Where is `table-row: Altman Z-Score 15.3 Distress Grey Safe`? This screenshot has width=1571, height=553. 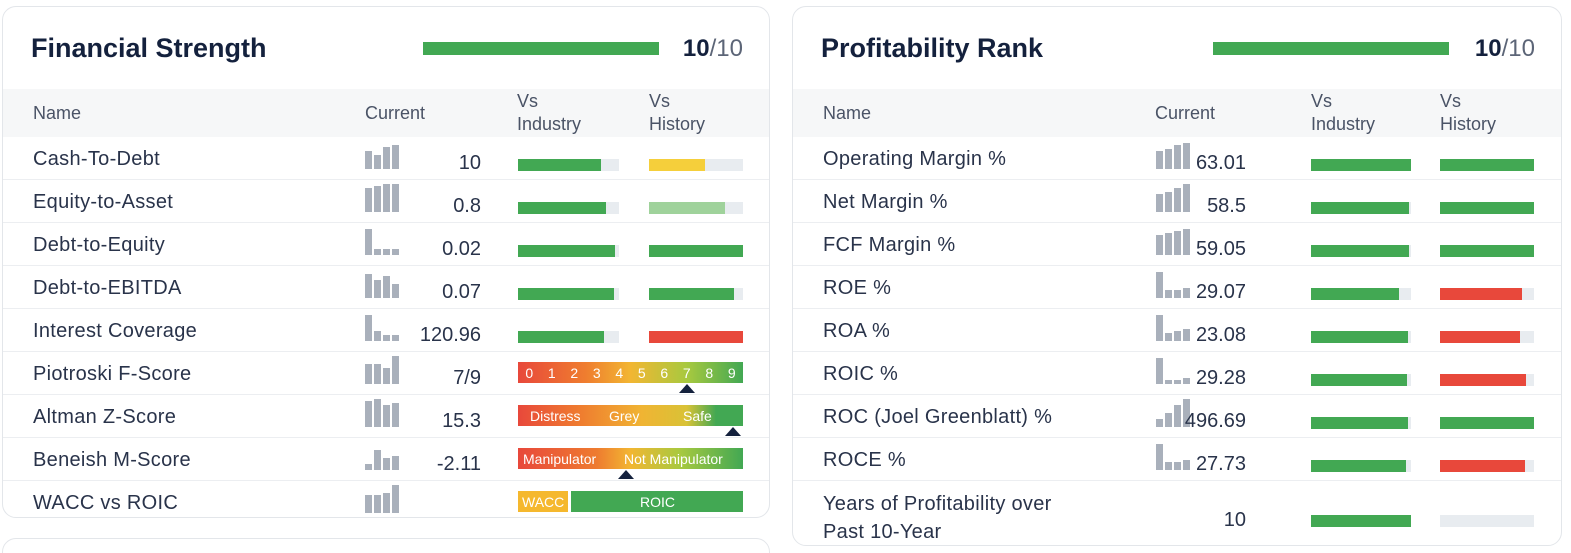 table-row: Altman Z-Score 15.3 Distress Grey Safe is located at coordinates (386, 416).